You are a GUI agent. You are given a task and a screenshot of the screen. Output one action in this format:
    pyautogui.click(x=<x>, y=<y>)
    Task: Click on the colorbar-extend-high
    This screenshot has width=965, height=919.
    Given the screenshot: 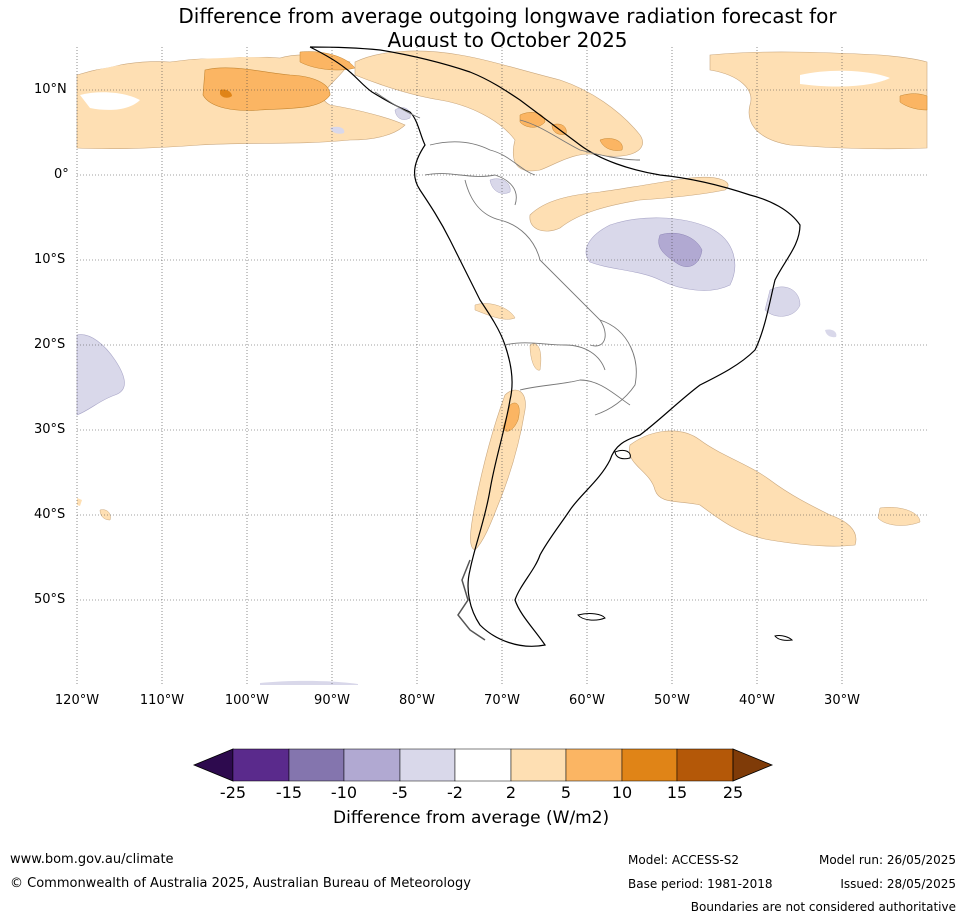 What is the action you would take?
    pyautogui.click(x=753, y=765)
    